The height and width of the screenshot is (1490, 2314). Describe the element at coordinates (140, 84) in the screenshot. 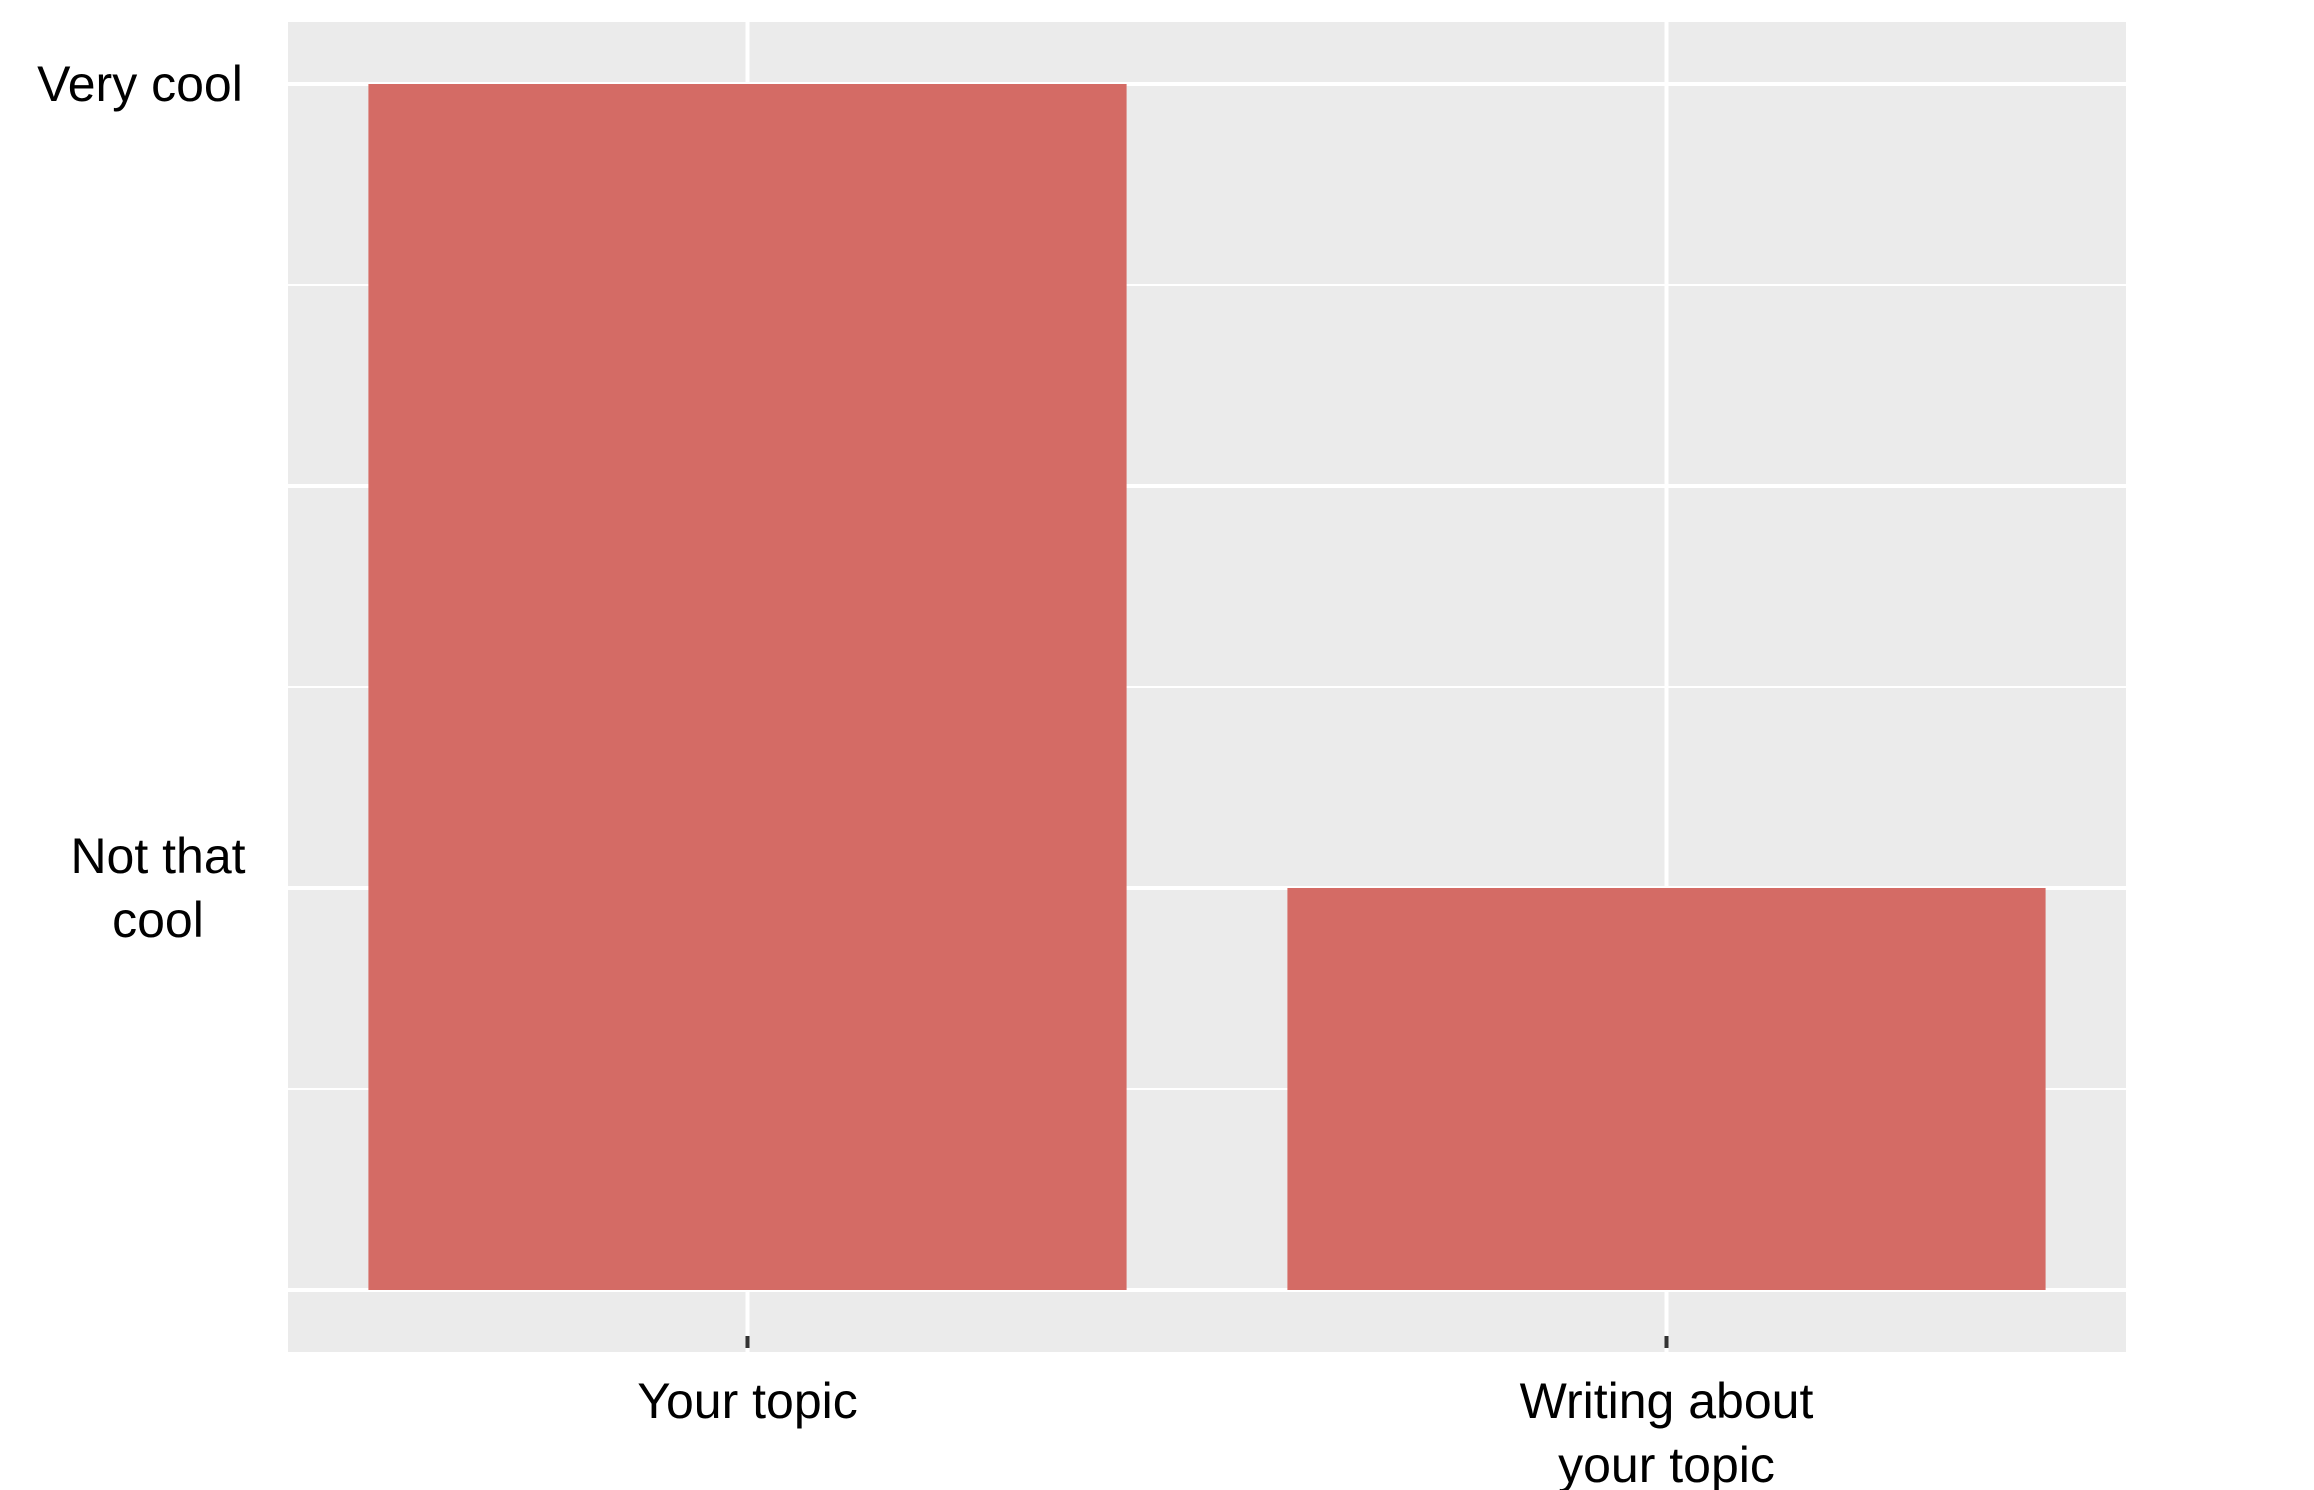

I see `y-tick-label: Very cool` at that location.